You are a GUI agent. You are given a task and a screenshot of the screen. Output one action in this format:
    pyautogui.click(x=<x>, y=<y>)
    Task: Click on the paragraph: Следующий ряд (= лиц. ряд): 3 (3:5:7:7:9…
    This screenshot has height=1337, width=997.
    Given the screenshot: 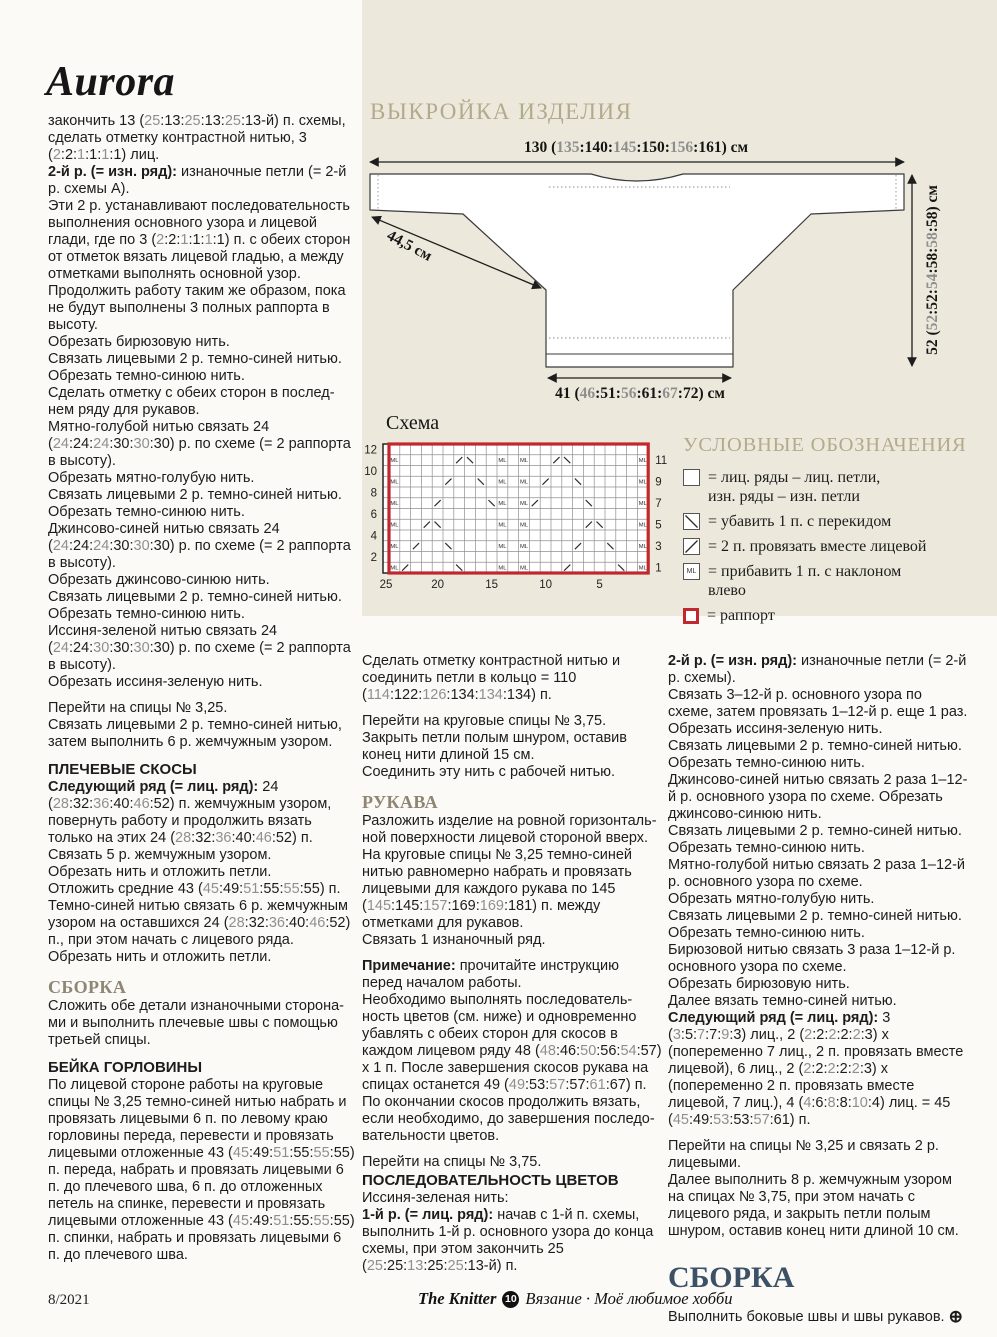 What is the action you would take?
    pyautogui.click(x=816, y=1069)
    